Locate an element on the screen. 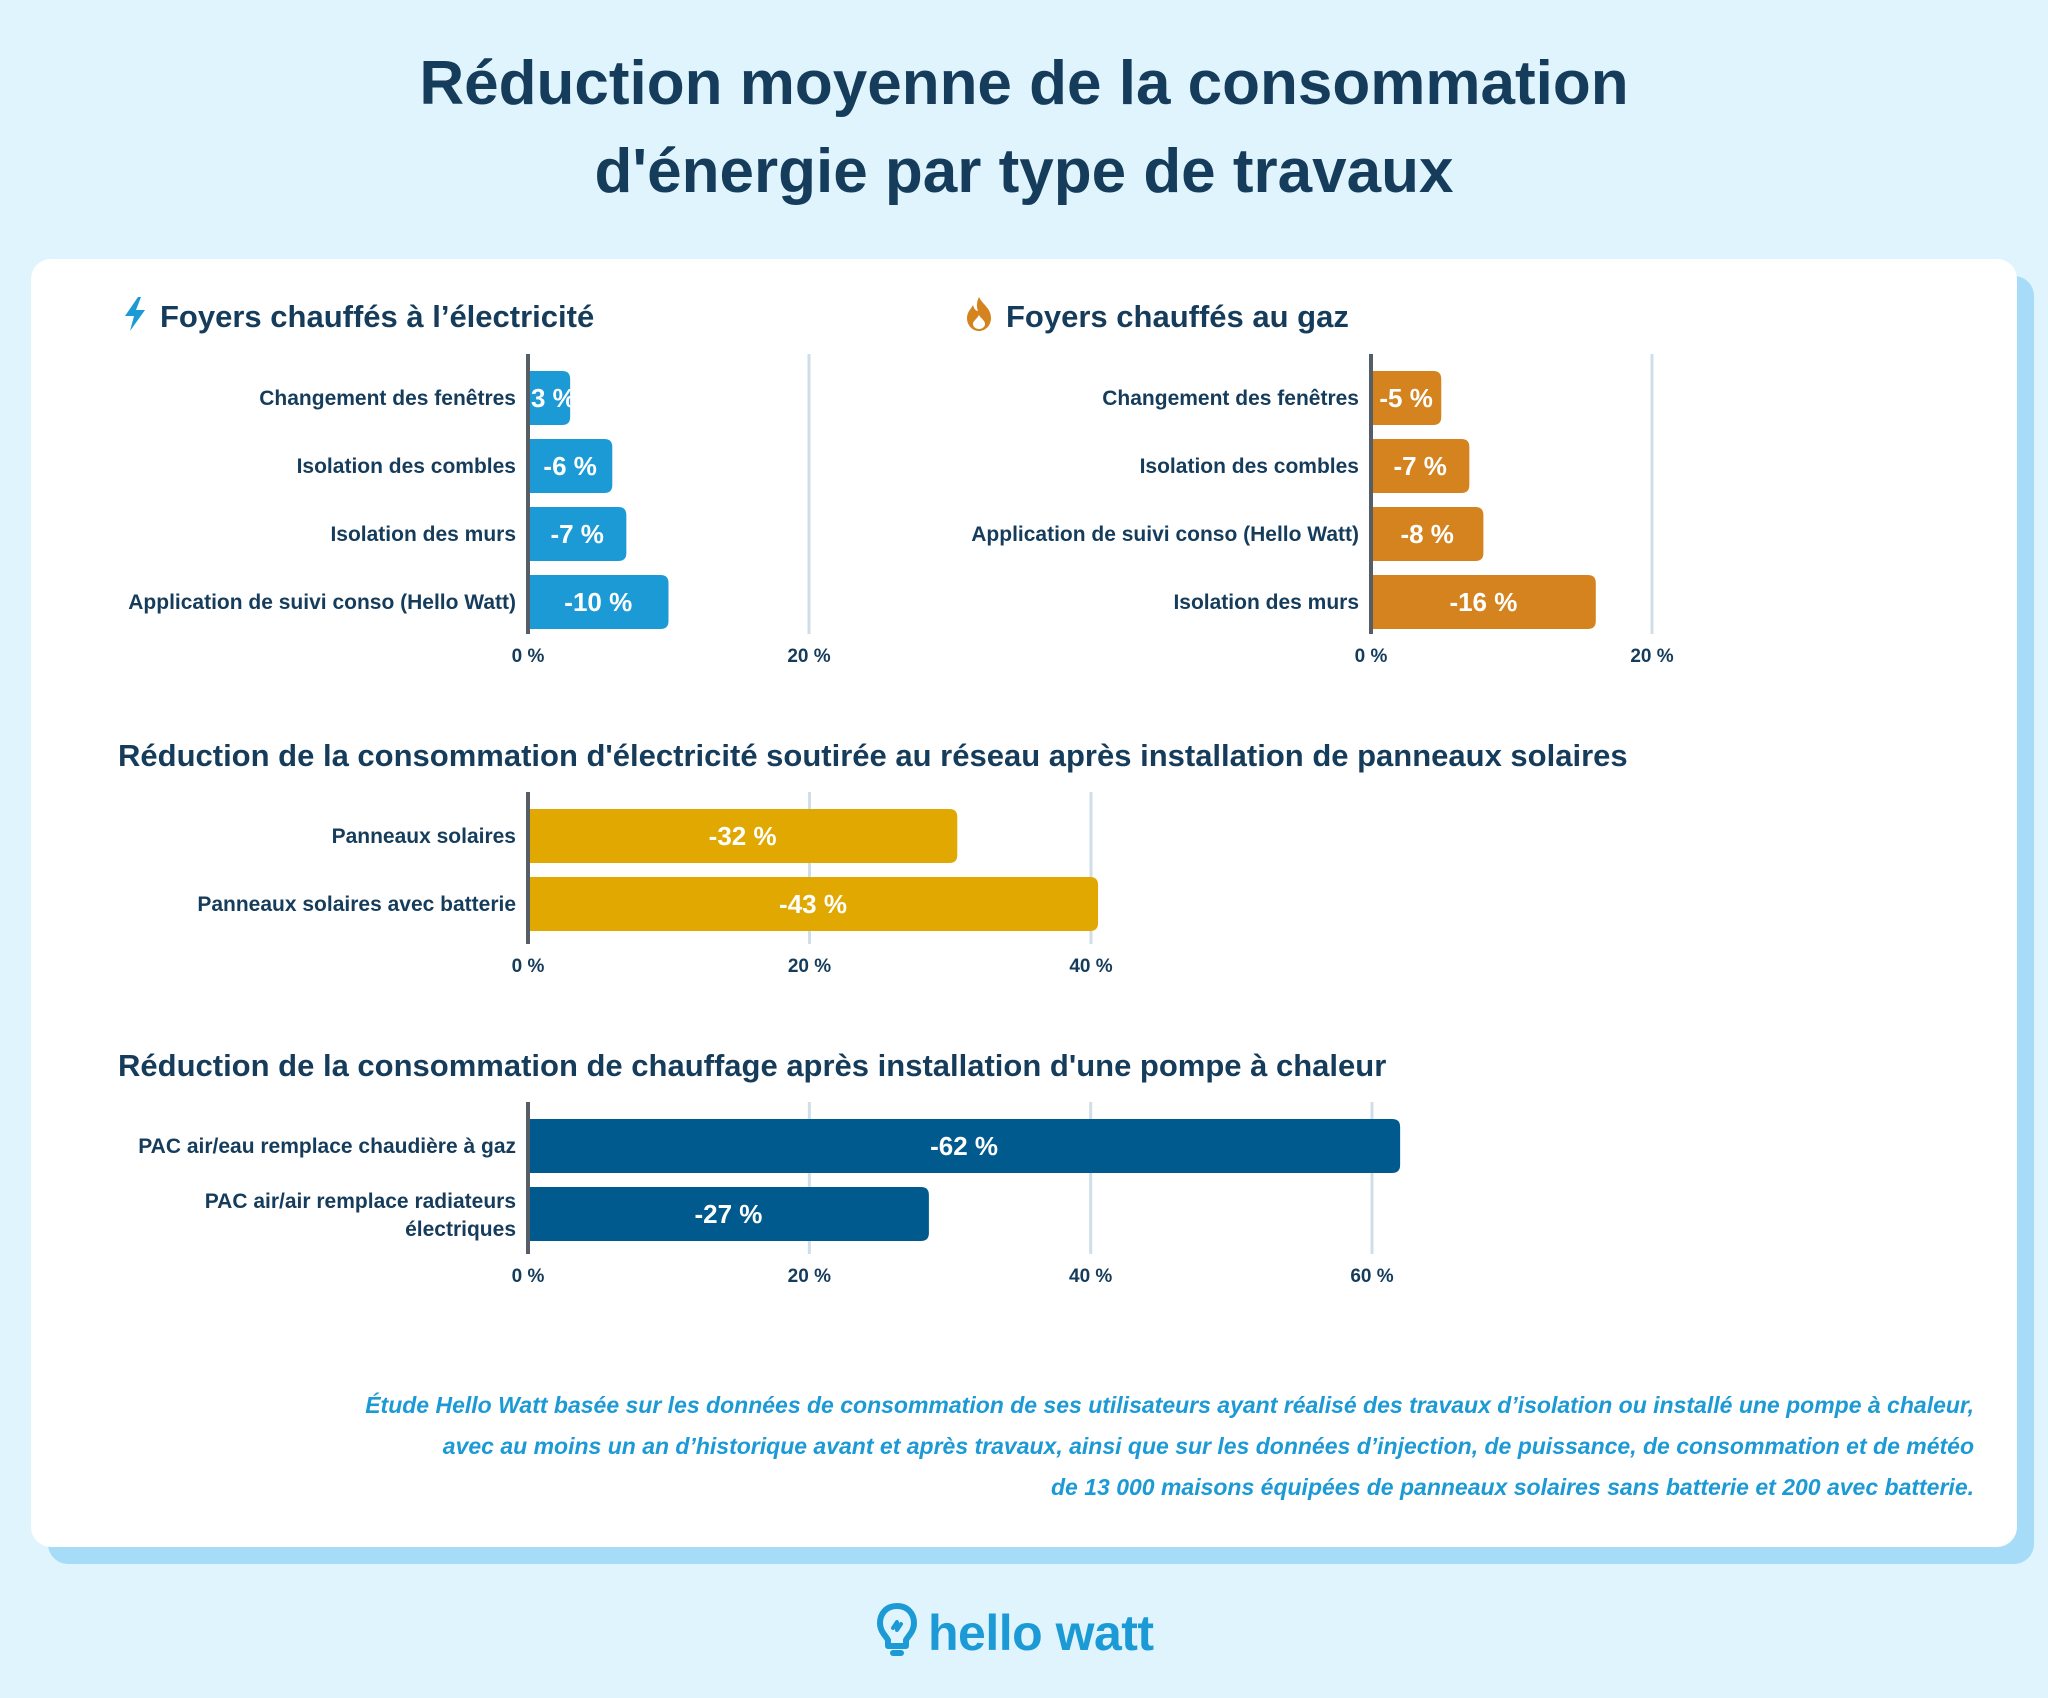  category-label: Panneaux solaires avec batterie is located at coordinates (356, 904).